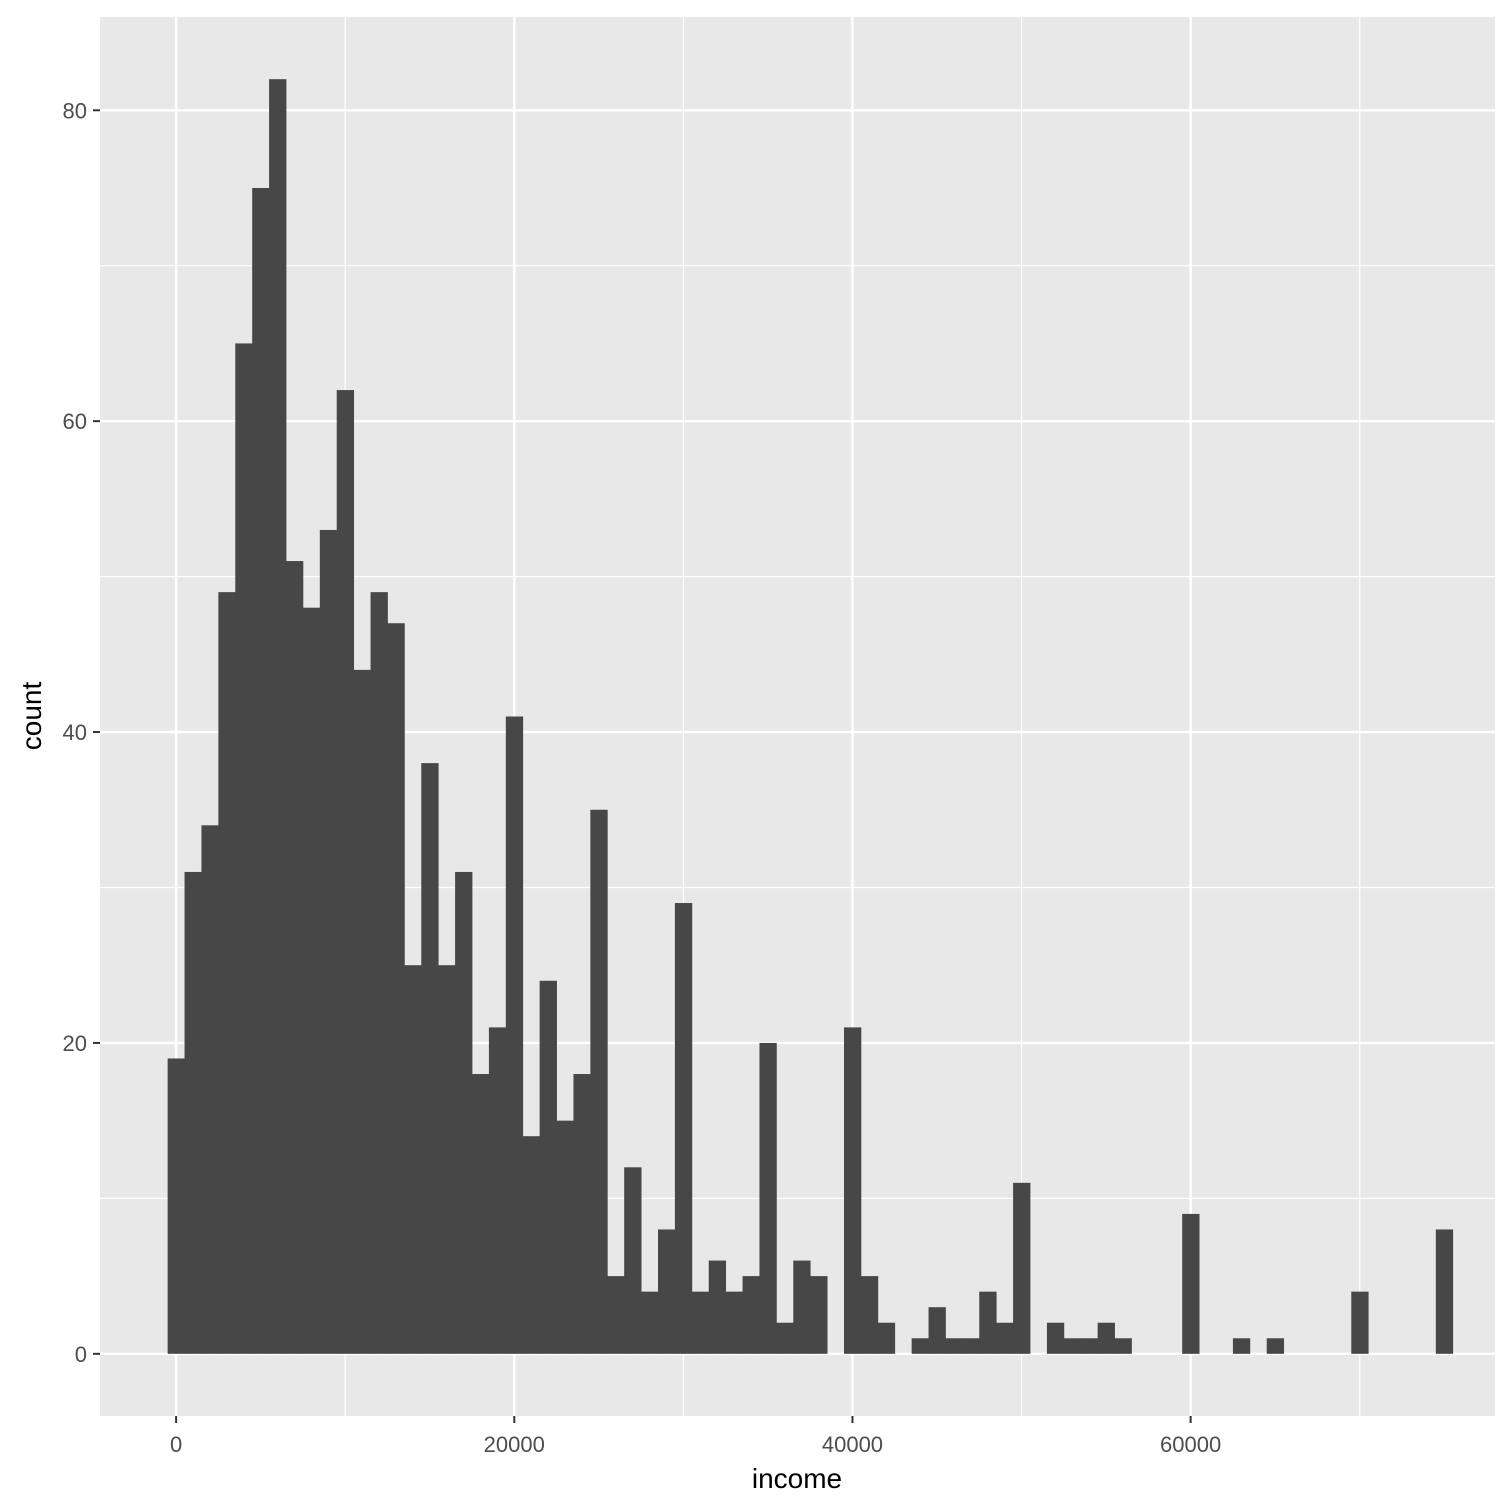 This screenshot has width=1512, height=1512. Describe the element at coordinates (852, 1444) in the screenshot. I see `x-tick-label: 40000` at that location.